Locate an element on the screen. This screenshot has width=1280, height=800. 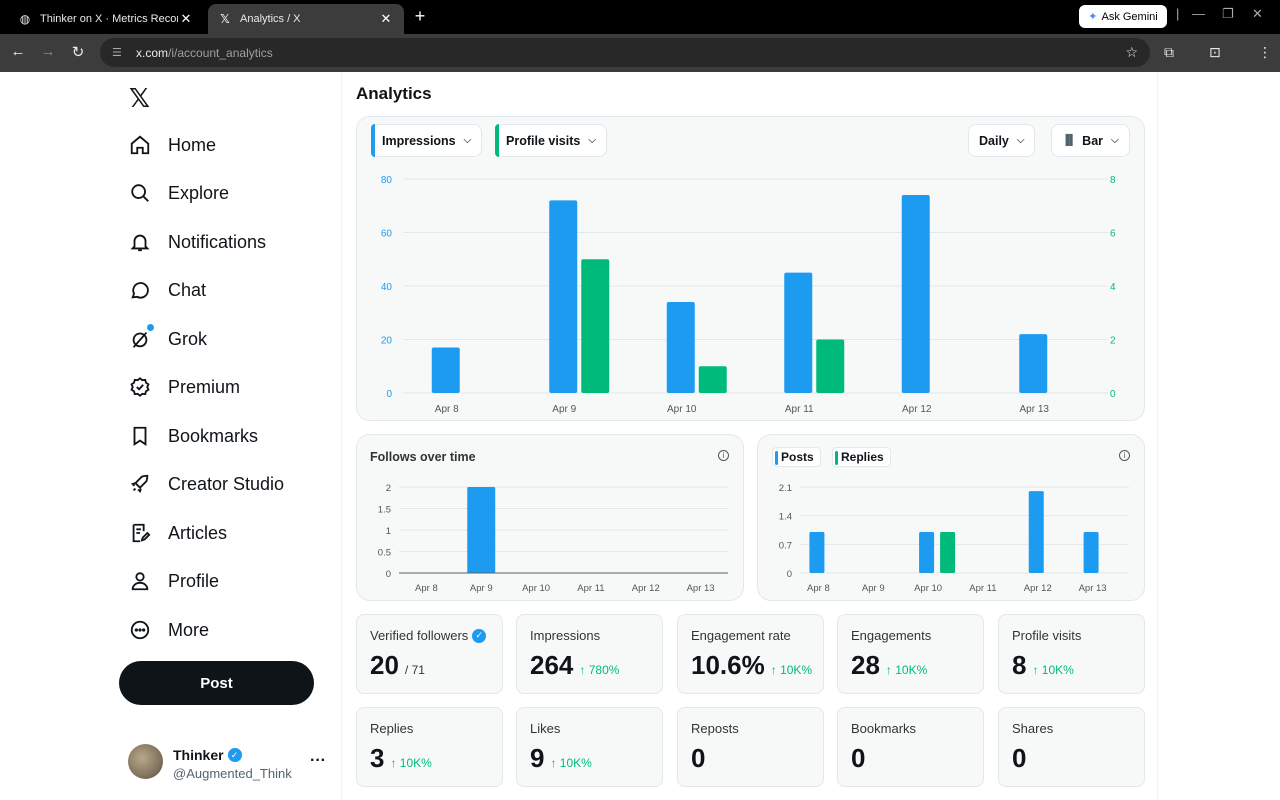
post-button: Post is located at coordinates (216, 683).